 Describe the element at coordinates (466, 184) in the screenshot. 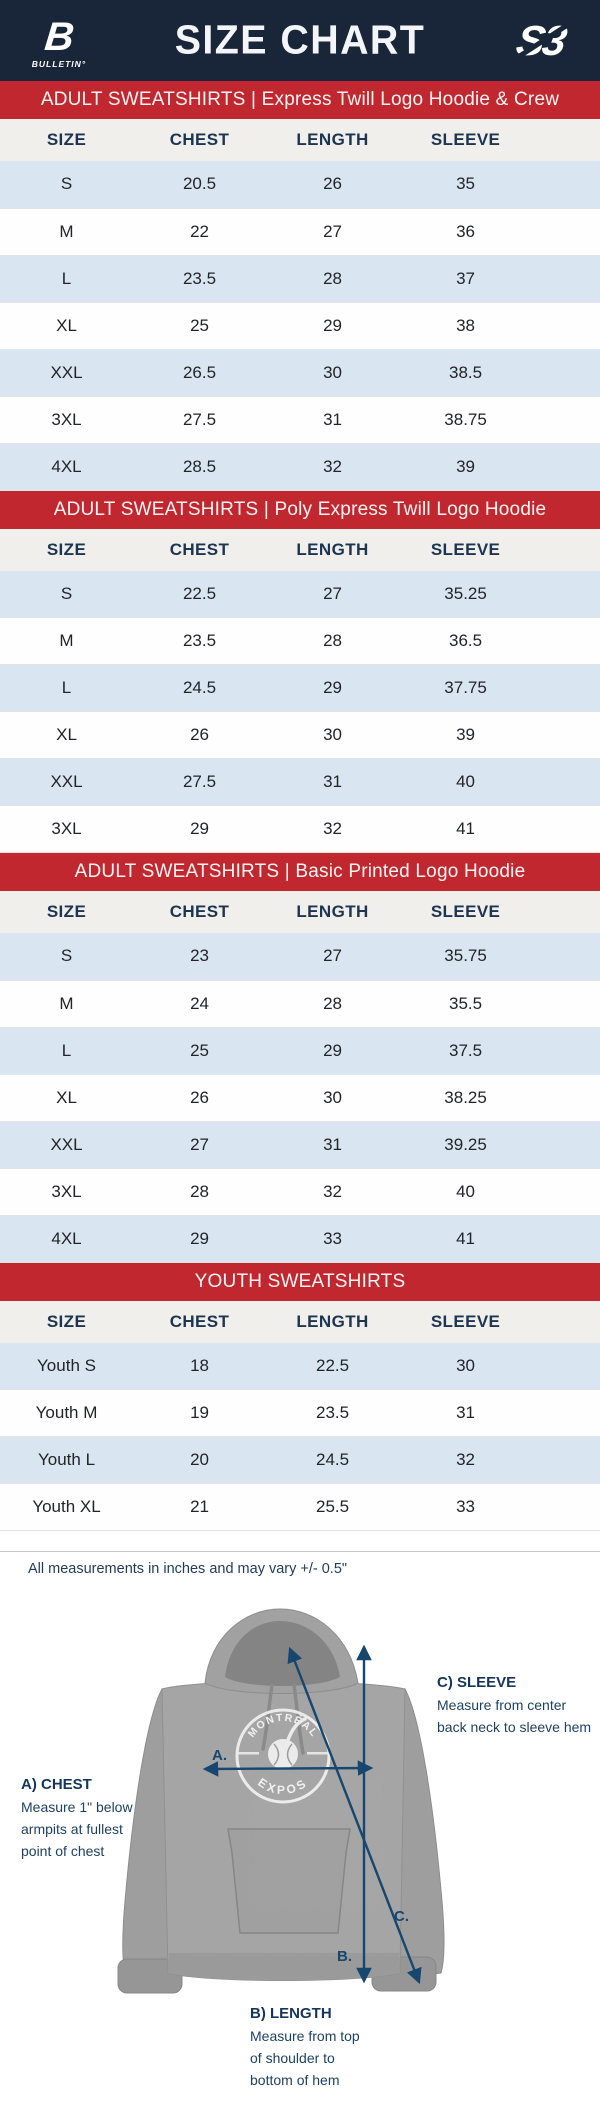

I see `measurement-cell: 35` at that location.